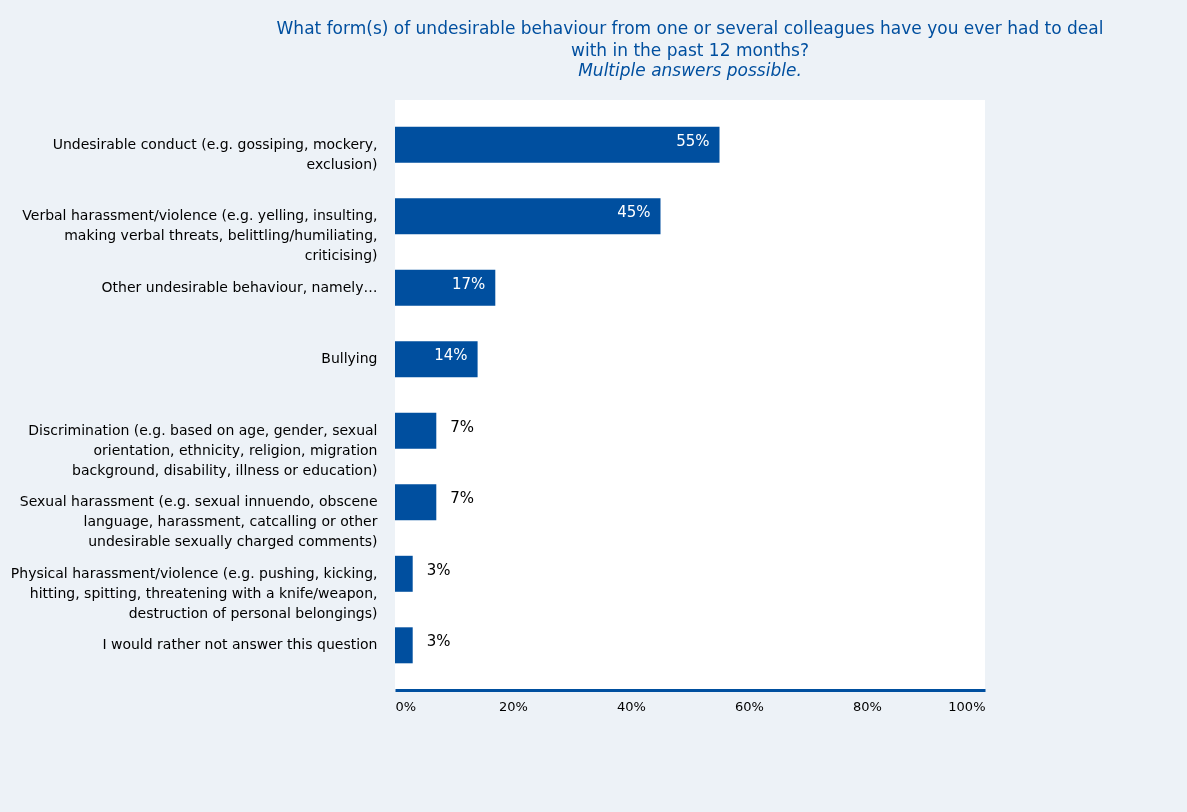 The image size is (1187, 812). I want to click on data-label: 14%, so click(451, 355).